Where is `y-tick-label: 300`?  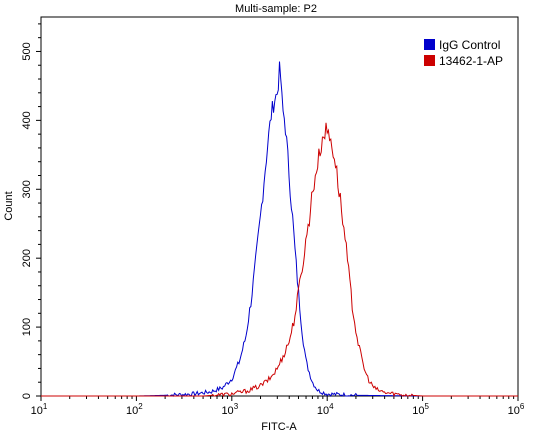 y-tick-label: 300 is located at coordinates (27, 189).